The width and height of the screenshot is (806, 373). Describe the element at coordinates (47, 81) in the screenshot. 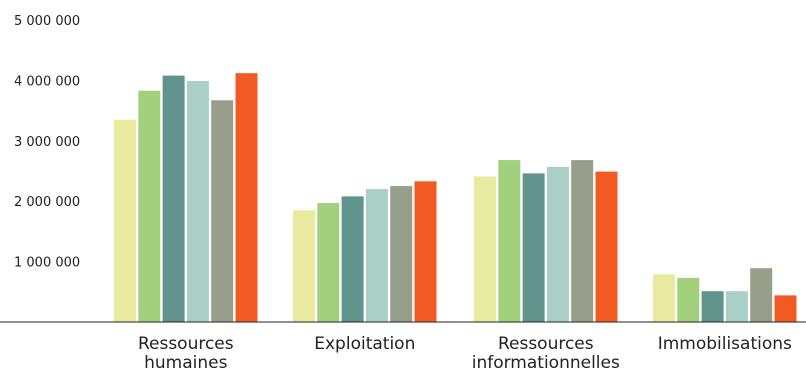

I see `y-tick-label: 4 000 000` at that location.